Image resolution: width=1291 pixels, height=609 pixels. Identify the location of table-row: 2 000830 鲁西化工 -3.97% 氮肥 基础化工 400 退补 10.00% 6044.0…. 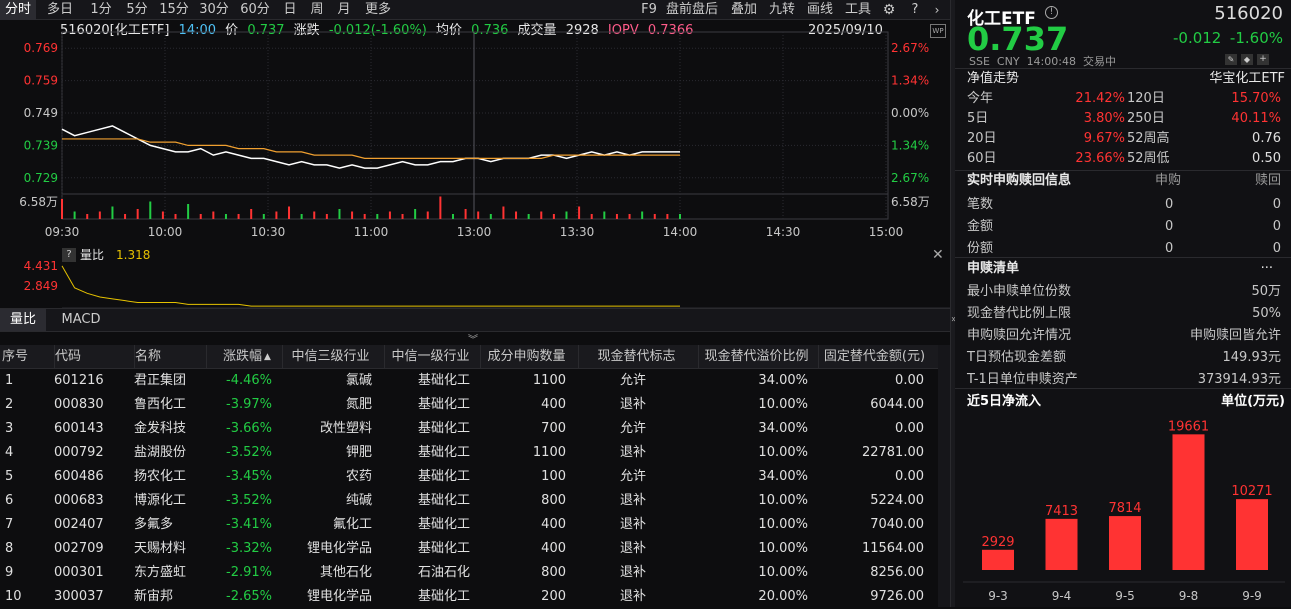
(469, 405).